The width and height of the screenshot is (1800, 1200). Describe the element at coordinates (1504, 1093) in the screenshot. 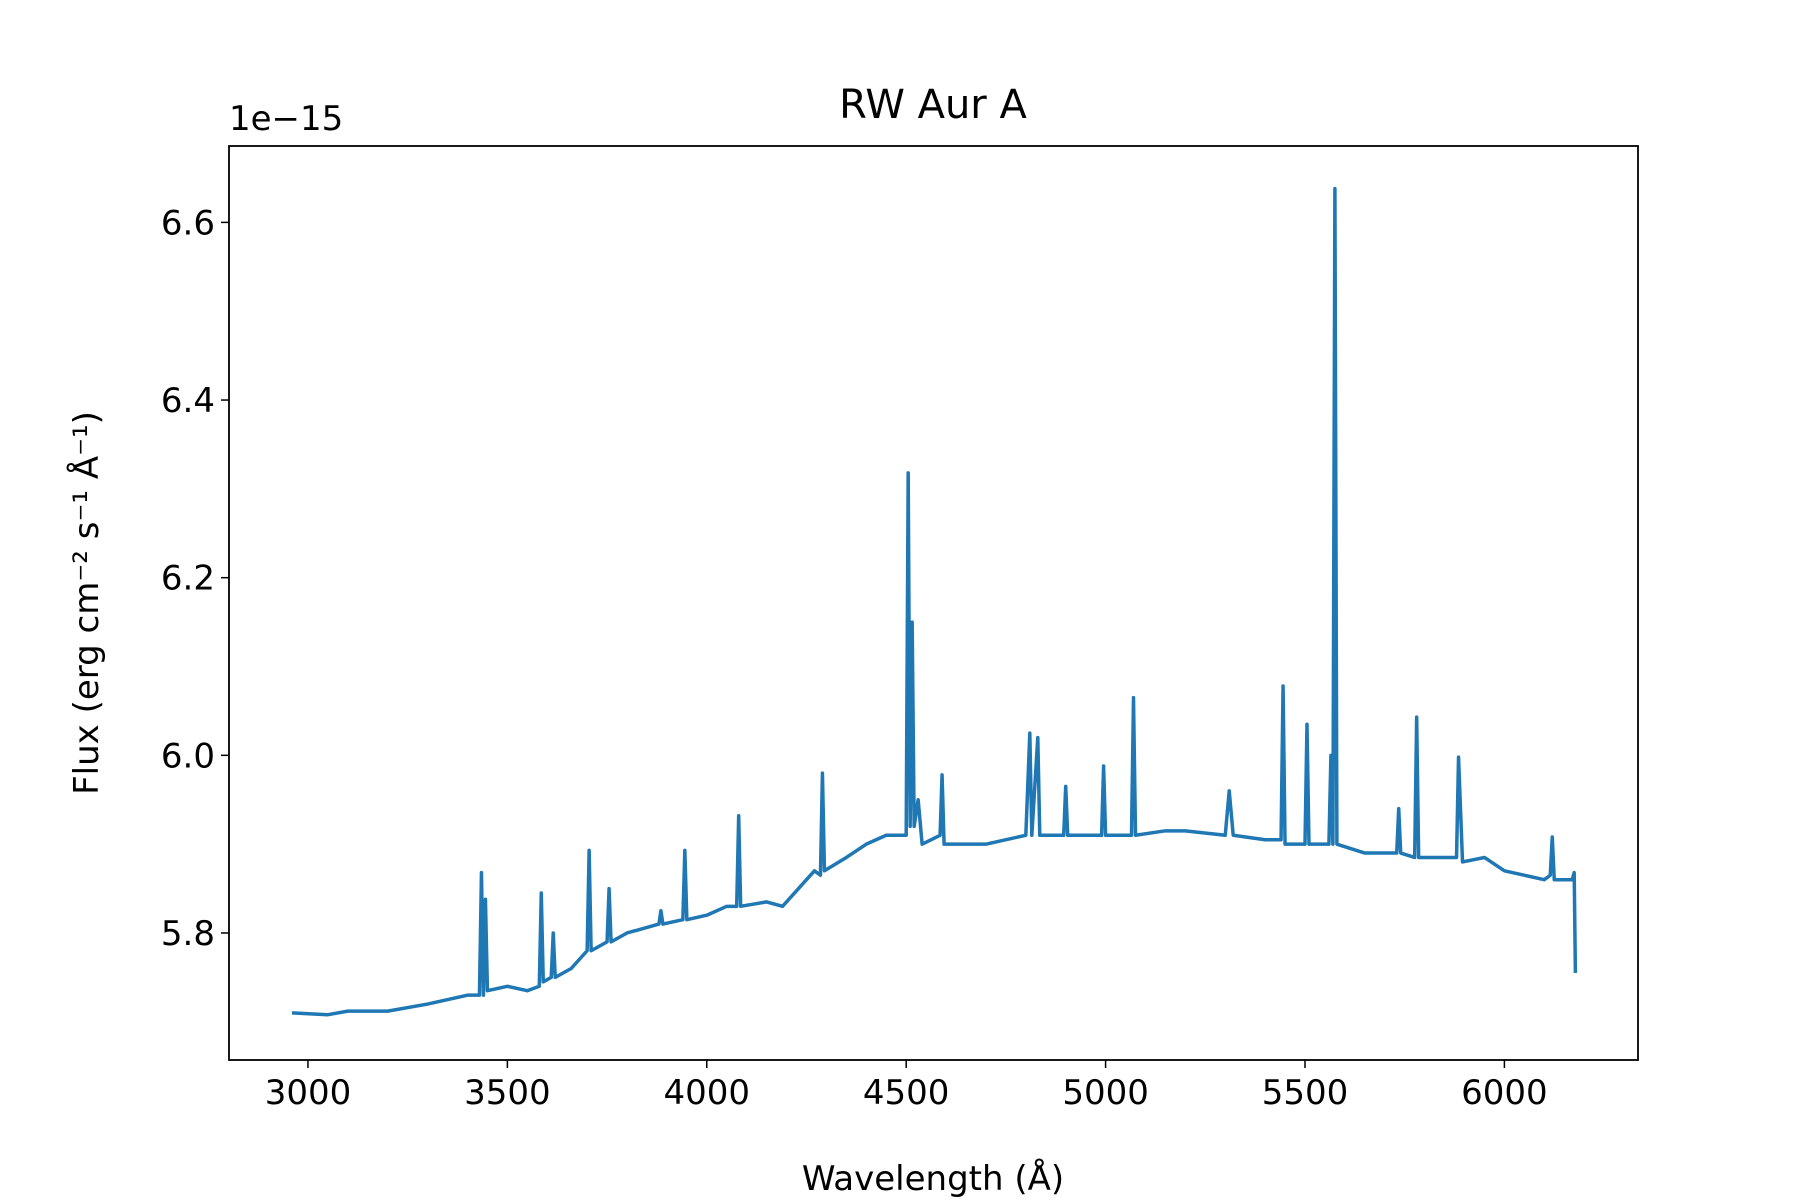

I see `x-tick-label: 6000` at that location.